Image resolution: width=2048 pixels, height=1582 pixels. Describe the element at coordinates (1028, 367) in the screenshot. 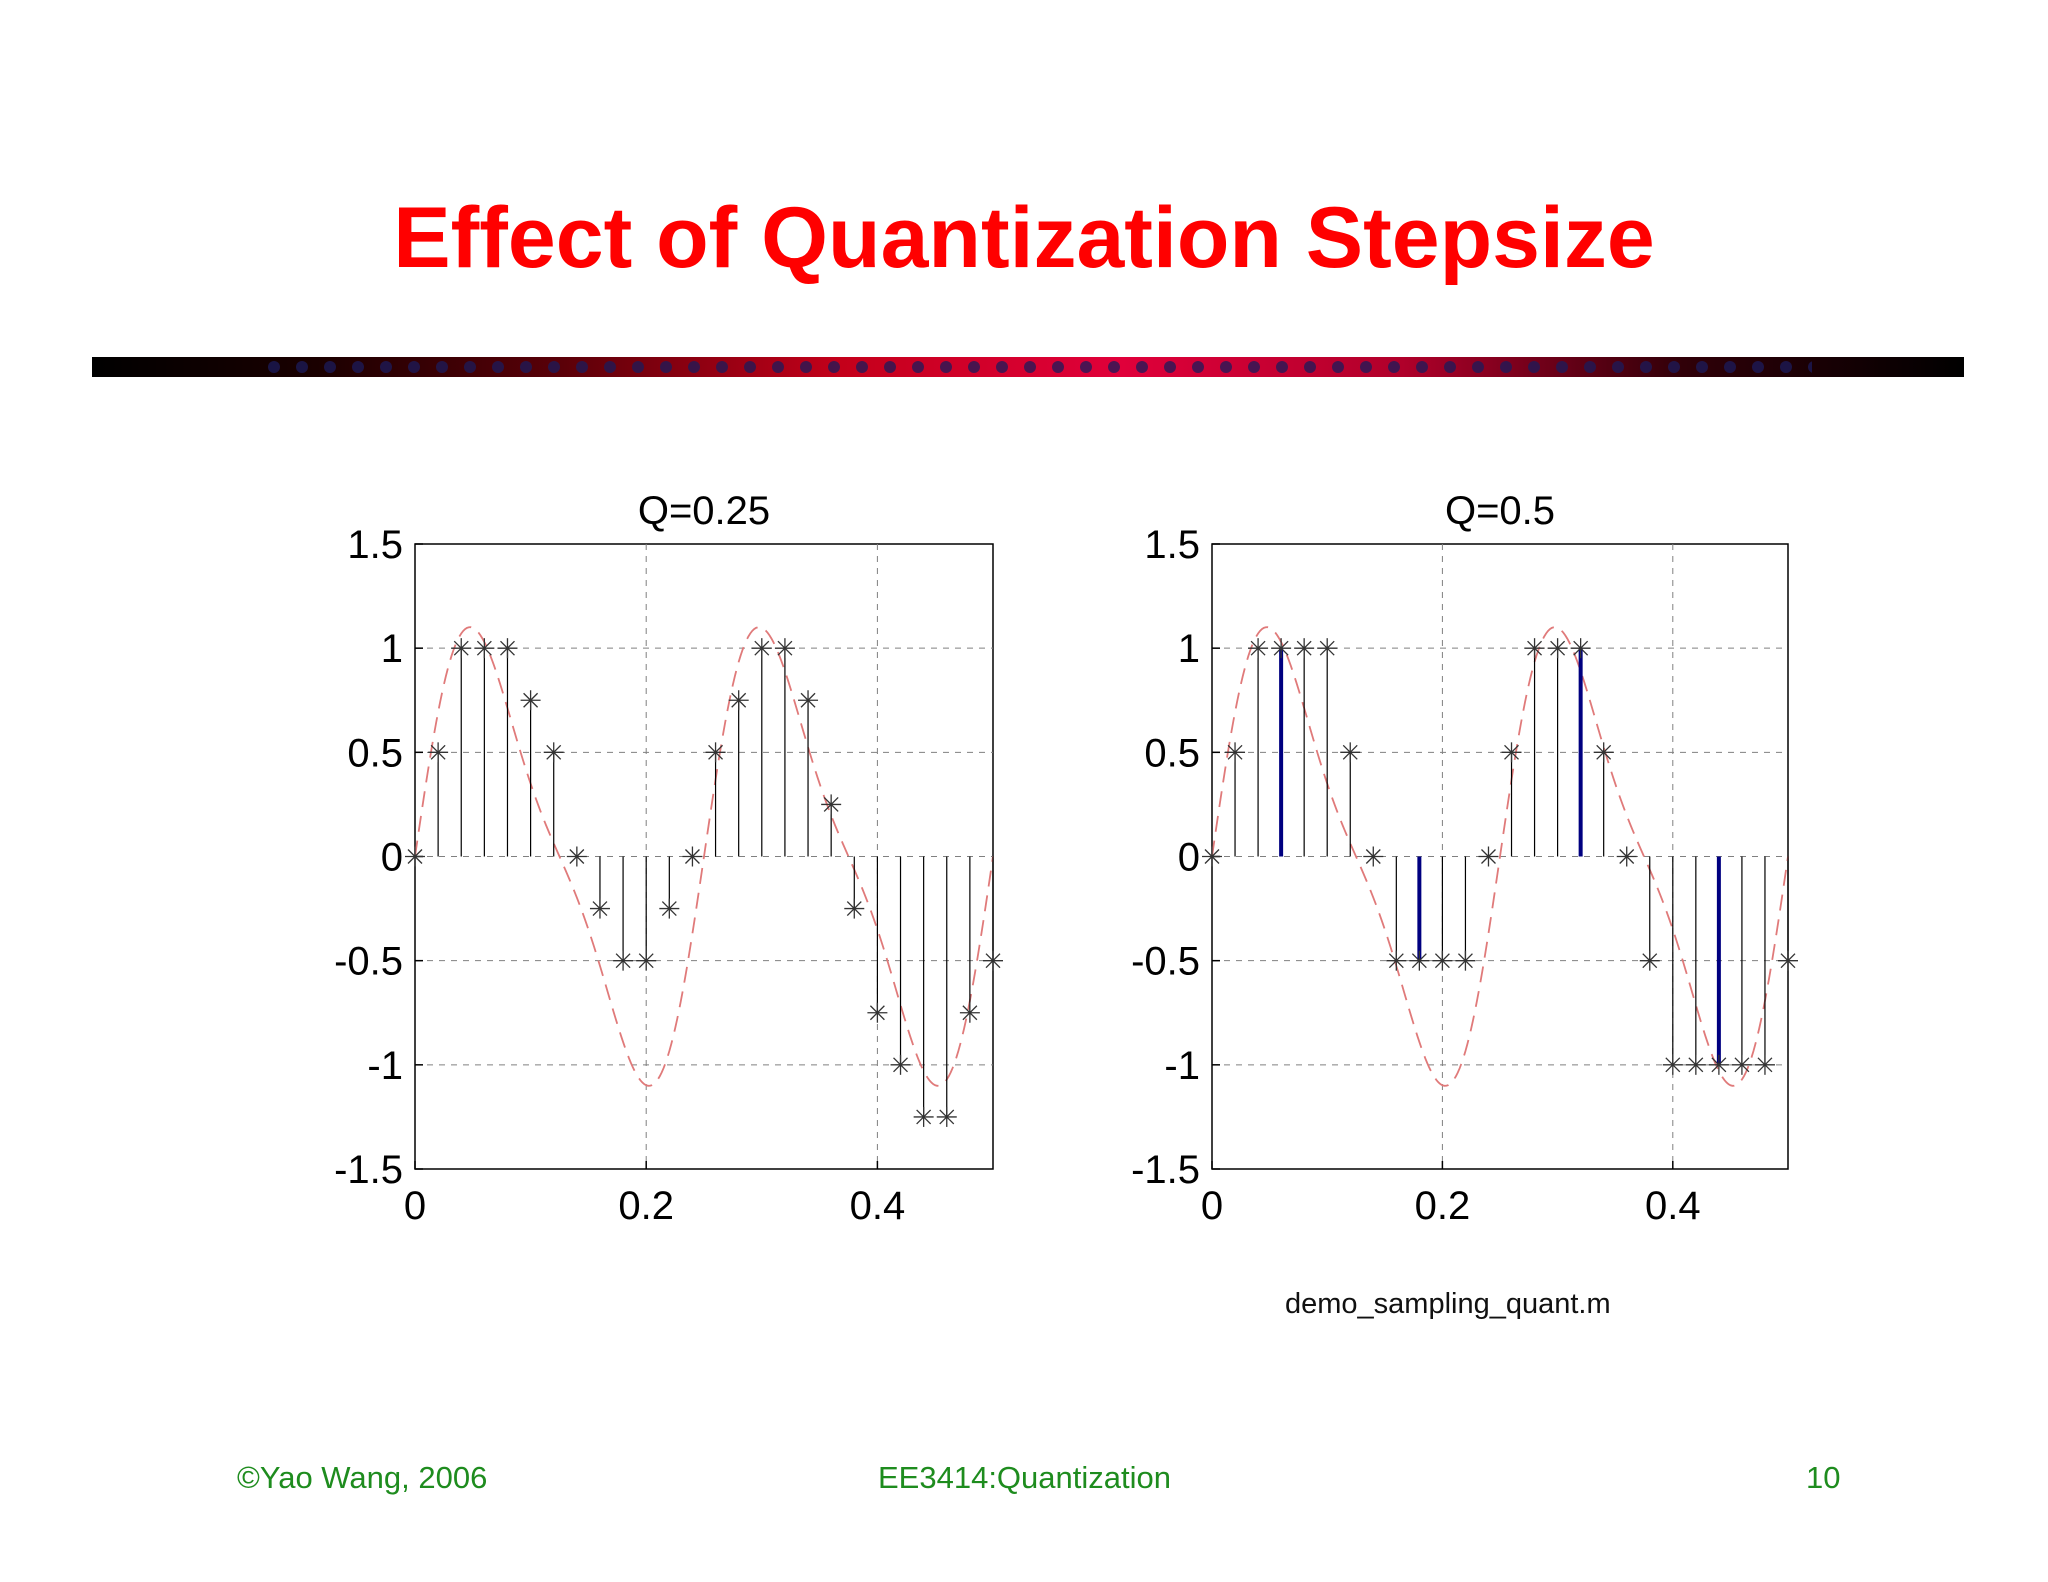

I see `decorative-divider-bar` at that location.